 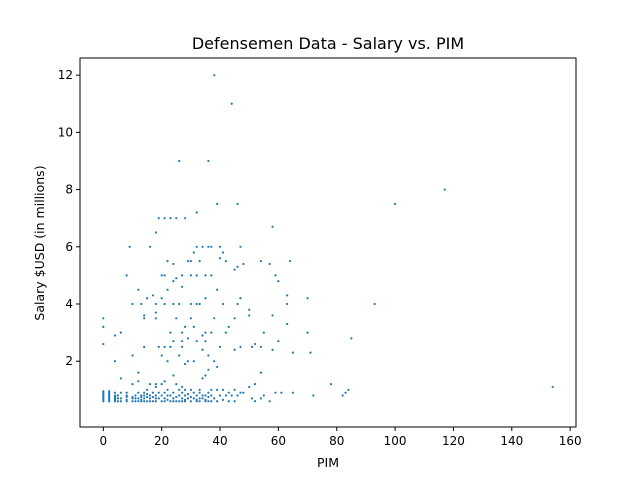 I want to click on y-tick-label: 4, so click(x=69, y=304).